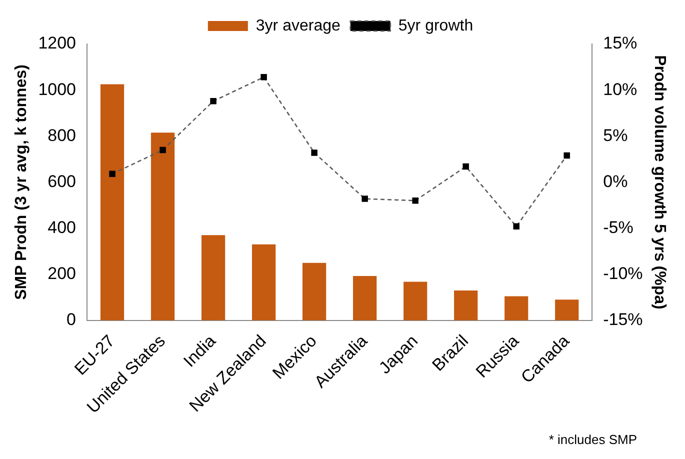 The image size is (685, 459). I want to click on y-tick-label: 600, so click(62, 181).